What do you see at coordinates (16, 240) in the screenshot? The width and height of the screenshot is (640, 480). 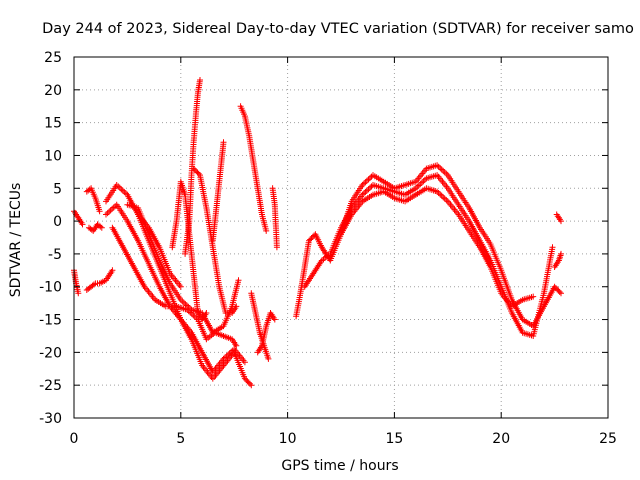 I see `y-axis-label: SDTVAR / TECUs` at bounding box center [16, 240].